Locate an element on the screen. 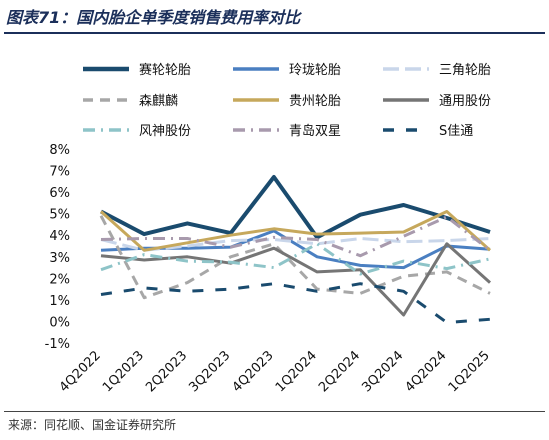  y-tick-label: 7% is located at coordinates (59, 172).